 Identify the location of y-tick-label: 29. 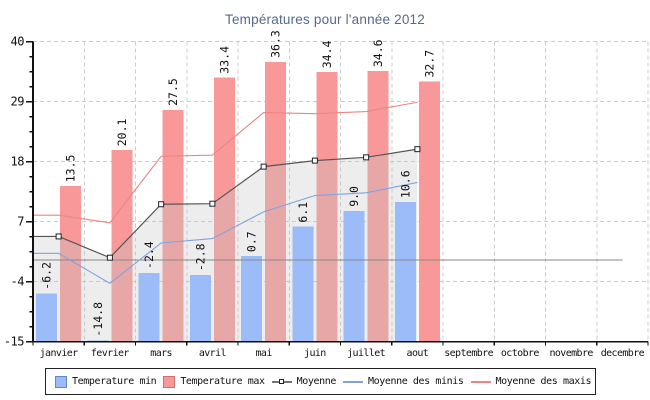
(18, 102).